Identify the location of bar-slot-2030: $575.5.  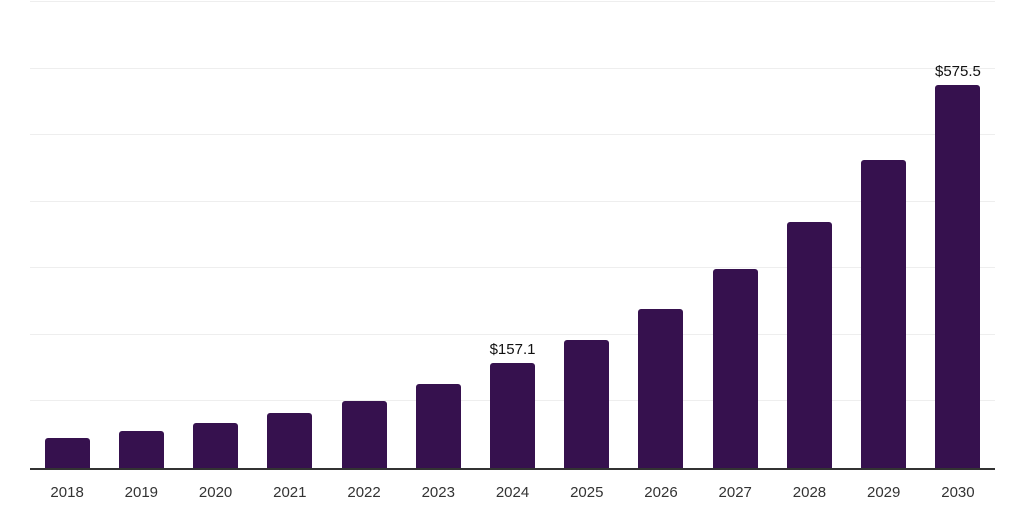
(958, 235).